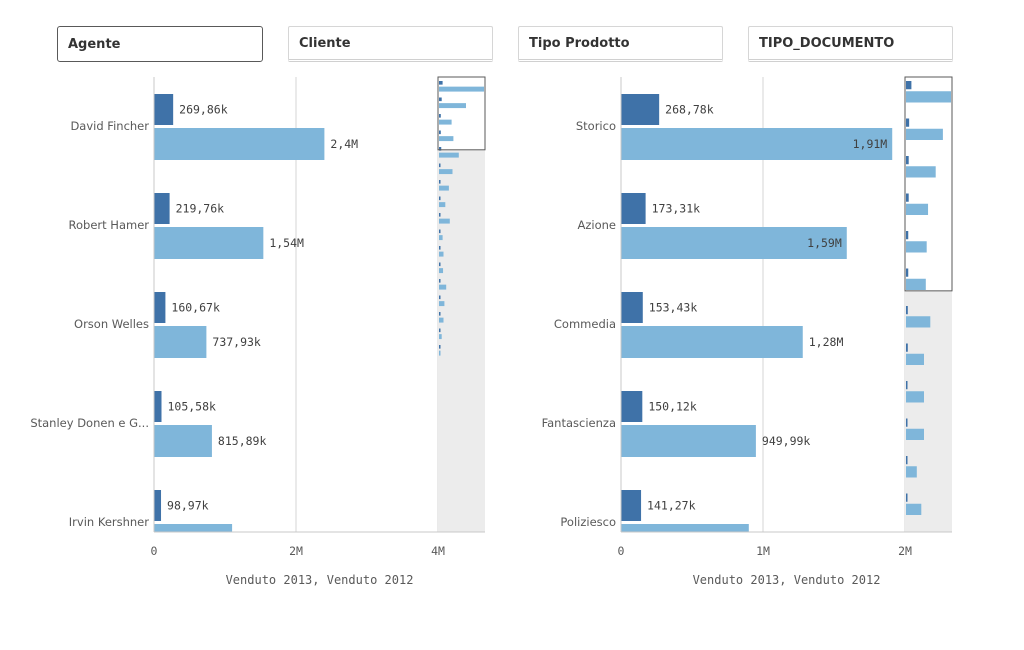 This screenshot has width=1024, height=650. I want to click on data-label-2013: 219,76k, so click(200, 209).